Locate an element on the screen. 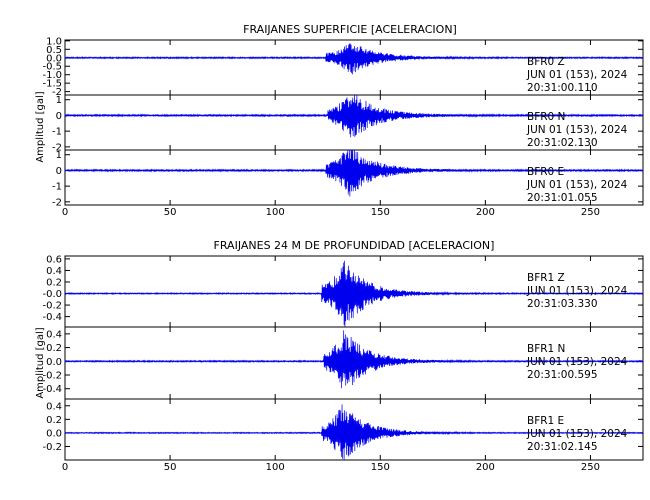 The width and height of the screenshot is (650, 500). y-axis-label-surface: Amplitud [gal] is located at coordinates (40, 126).